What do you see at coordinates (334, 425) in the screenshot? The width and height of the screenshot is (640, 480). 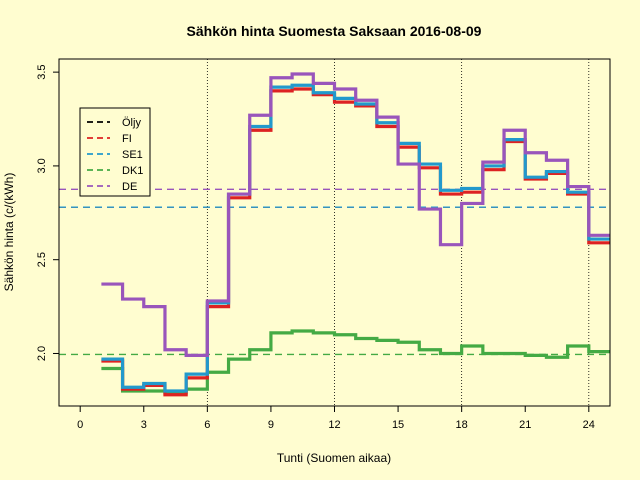 I see `x-tick-label: 12` at bounding box center [334, 425].